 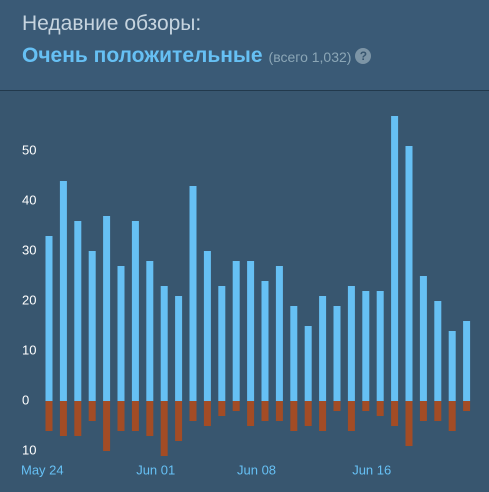 I want to click on total: (всего 1,032), so click(x=310, y=57).